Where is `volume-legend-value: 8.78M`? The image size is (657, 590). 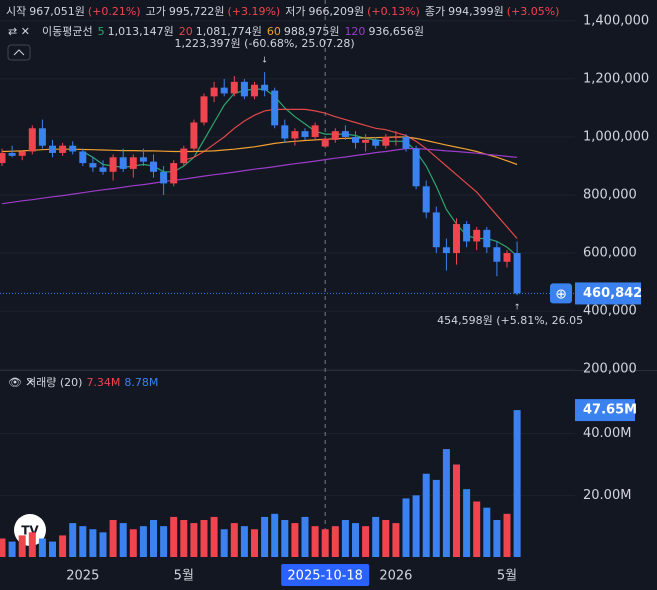
volume-legend-value: 8.78M is located at coordinates (141, 382).